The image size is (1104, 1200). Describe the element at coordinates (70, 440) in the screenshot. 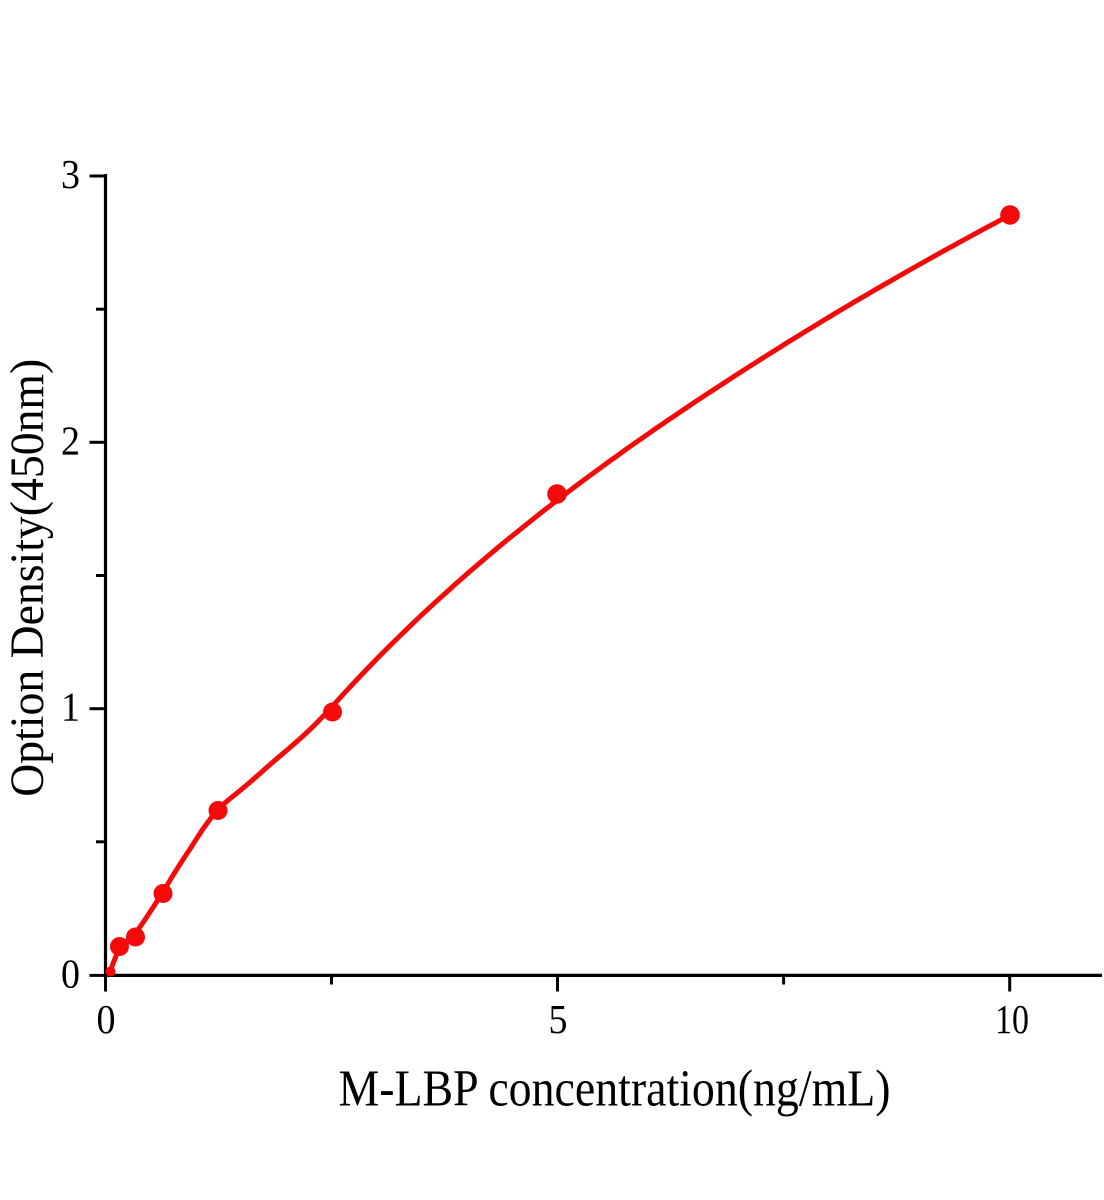

I see `svg-text: 2` at that location.